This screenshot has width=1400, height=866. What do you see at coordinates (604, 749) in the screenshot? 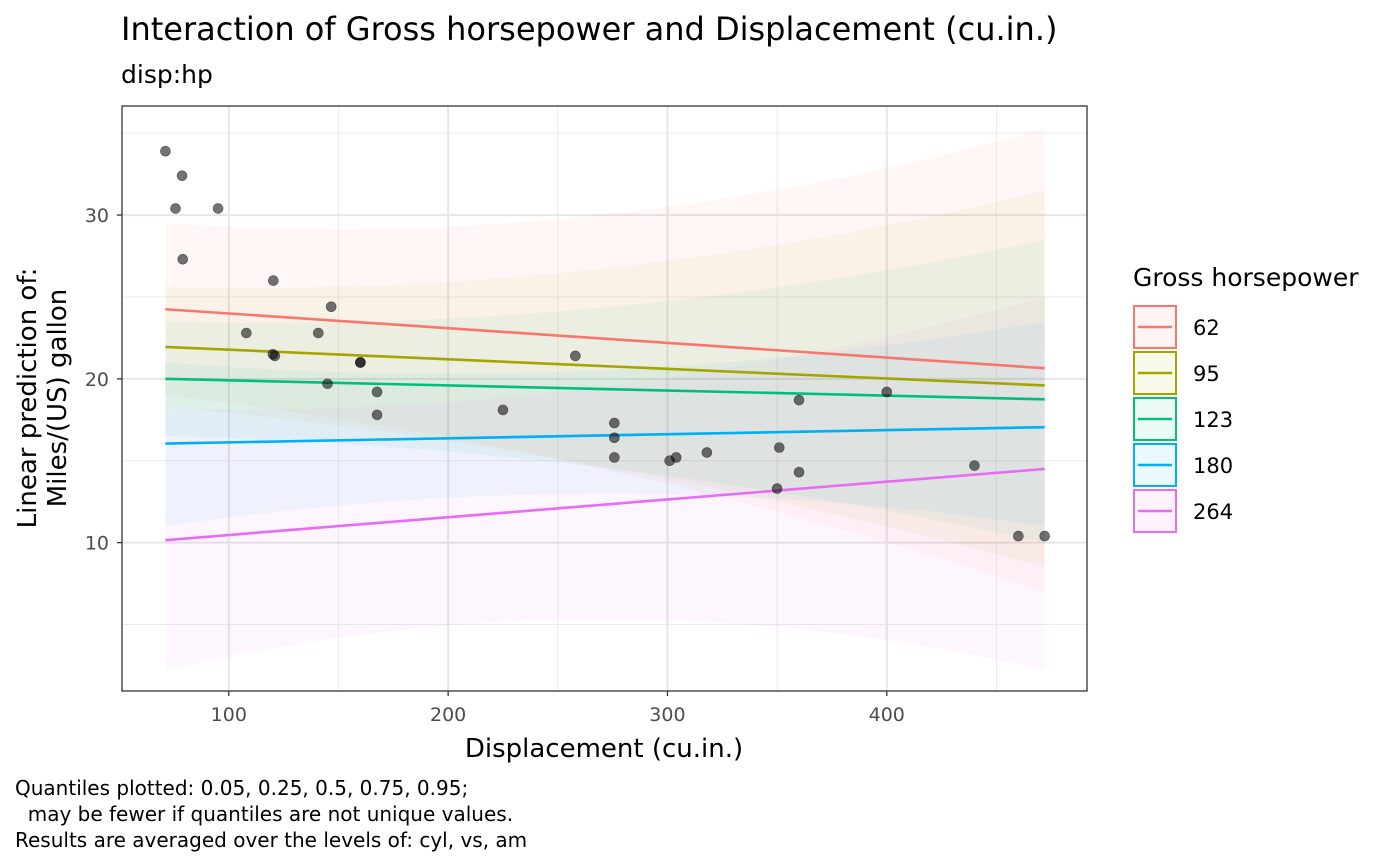
I see `x-axis-title: Displacement (cu.in.)` at bounding box center [604, 749].